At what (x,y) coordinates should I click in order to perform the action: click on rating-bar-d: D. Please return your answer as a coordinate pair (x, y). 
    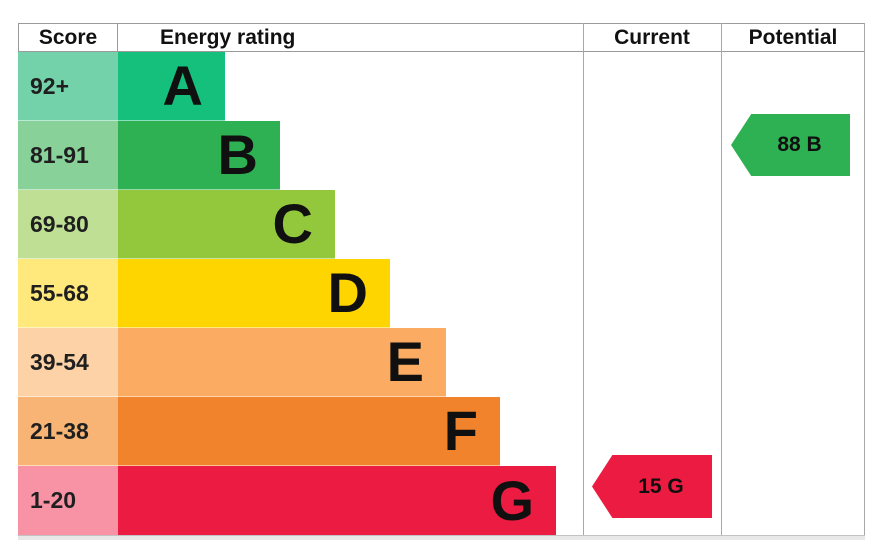
    Looking at the image, I should click on (254, 293).